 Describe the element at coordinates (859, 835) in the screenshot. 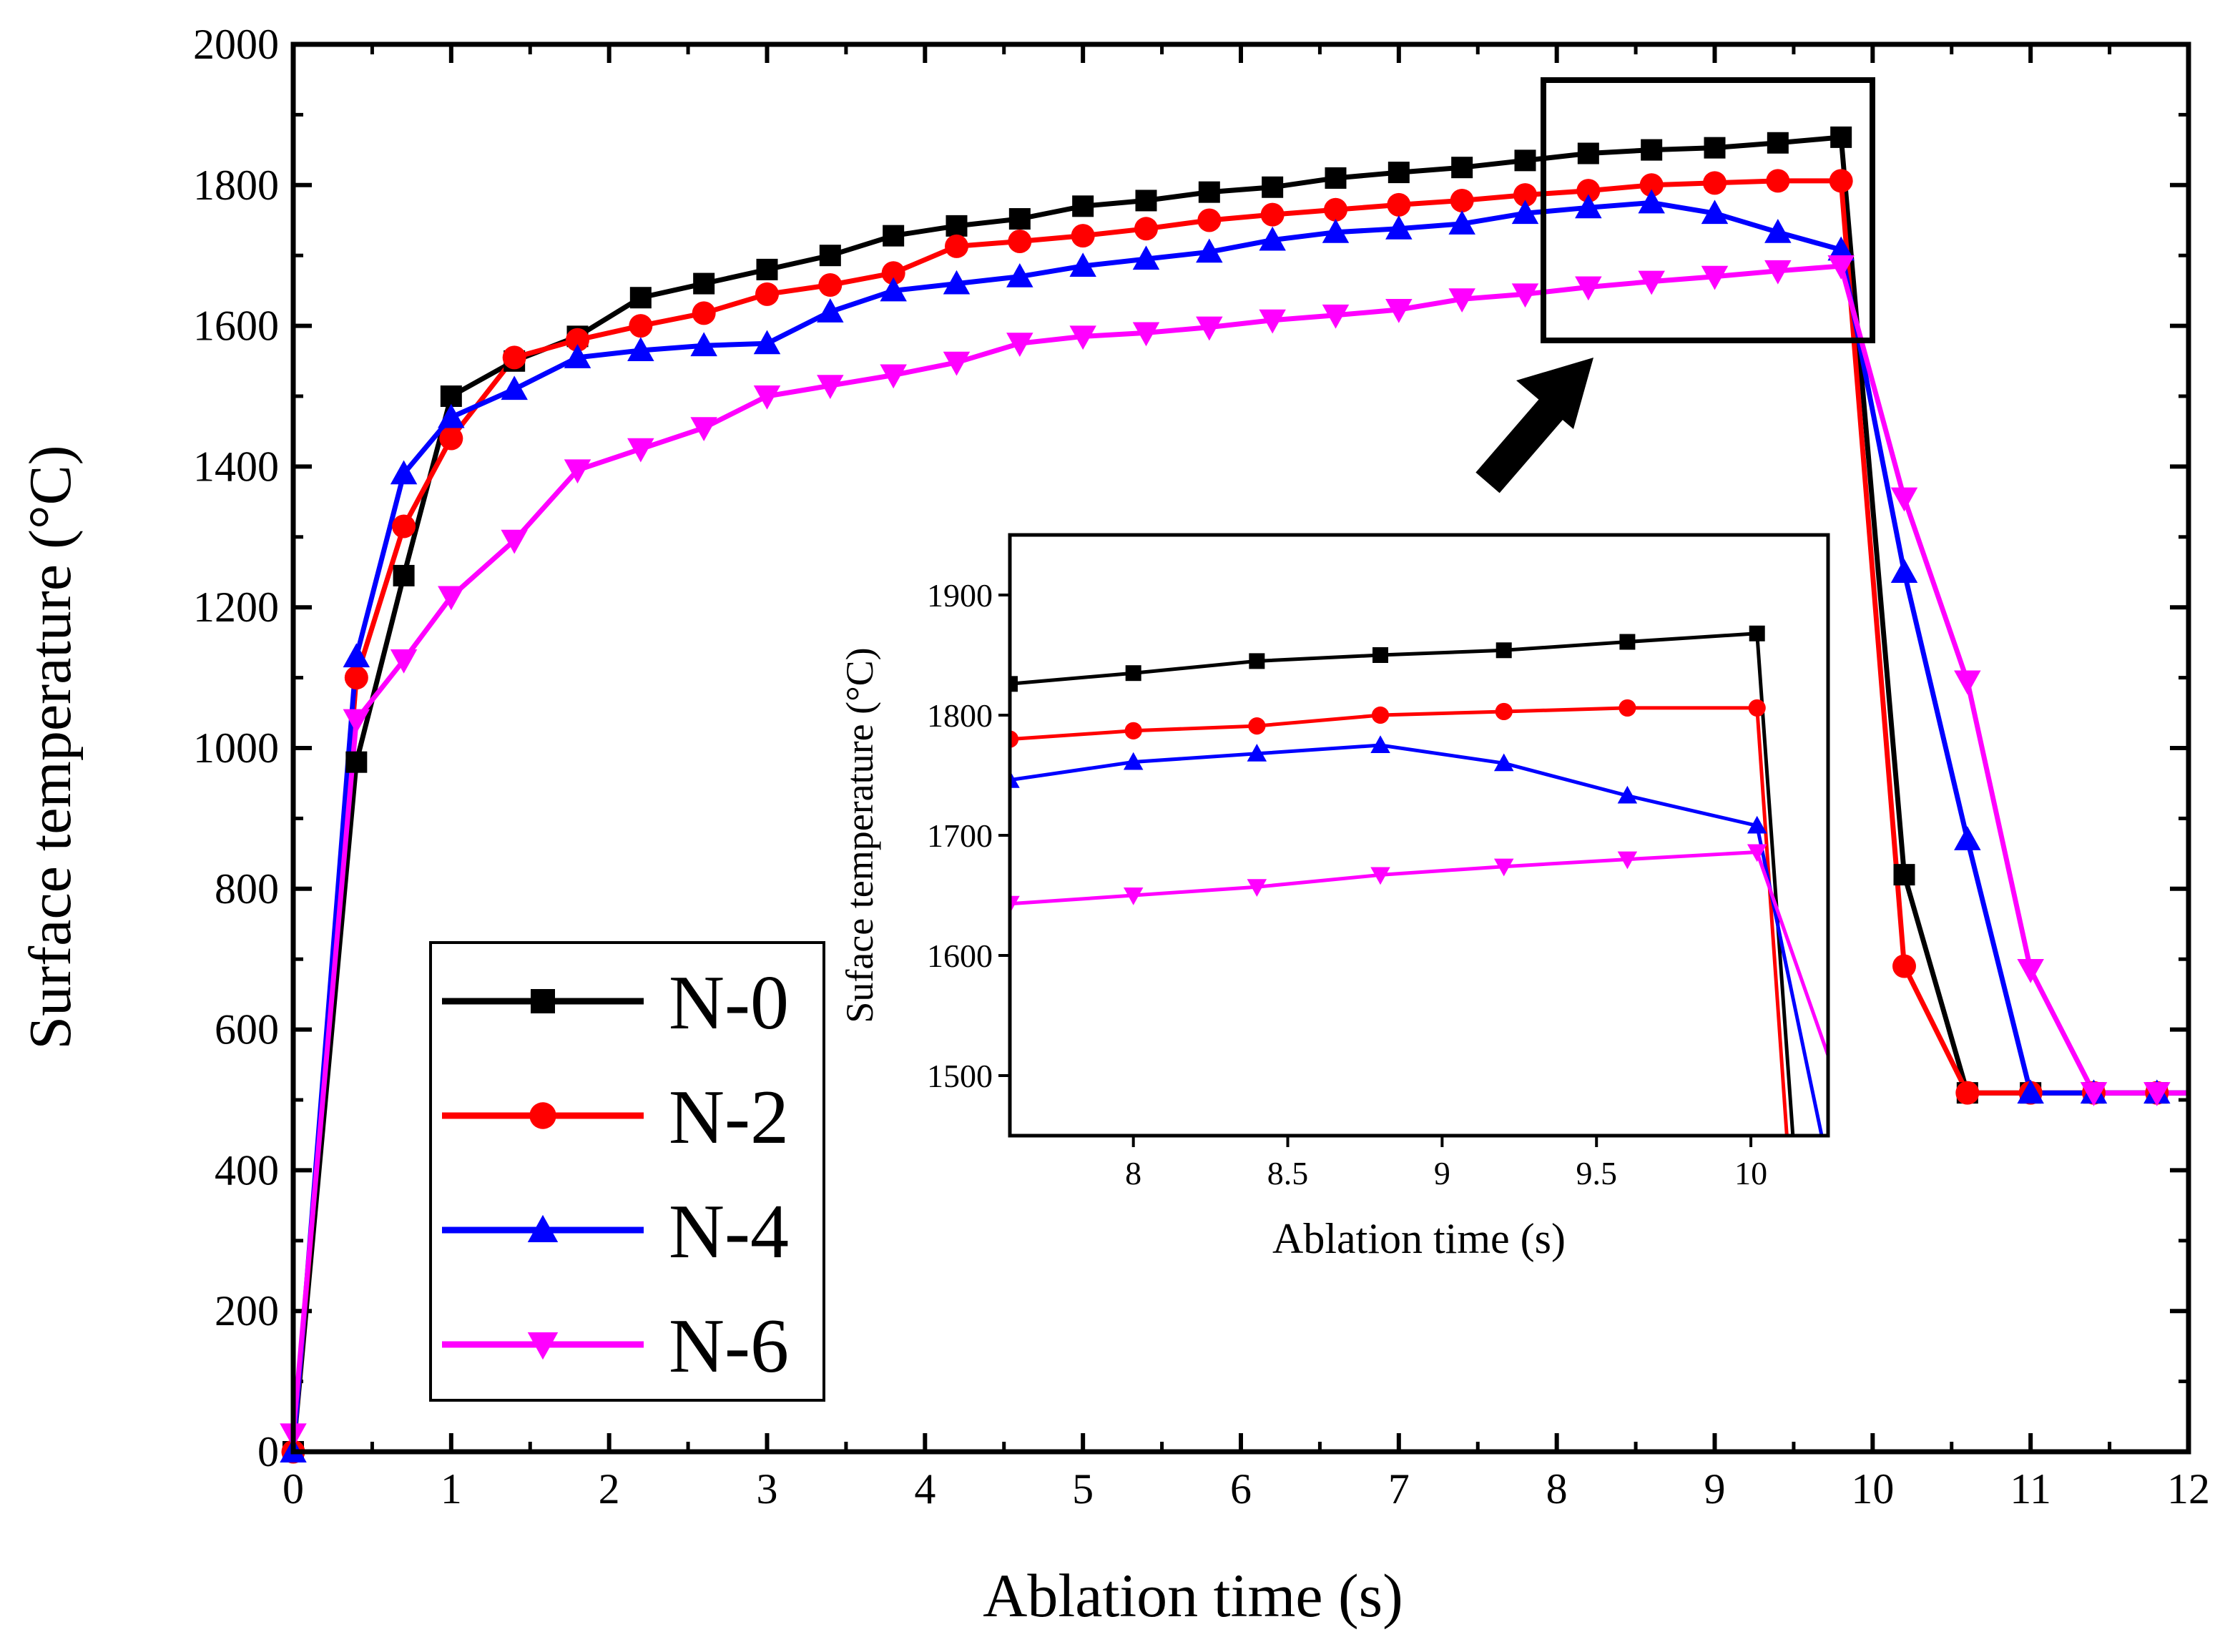

I see `inset-y-axis-title: Suface temperature (°C)` at that location.